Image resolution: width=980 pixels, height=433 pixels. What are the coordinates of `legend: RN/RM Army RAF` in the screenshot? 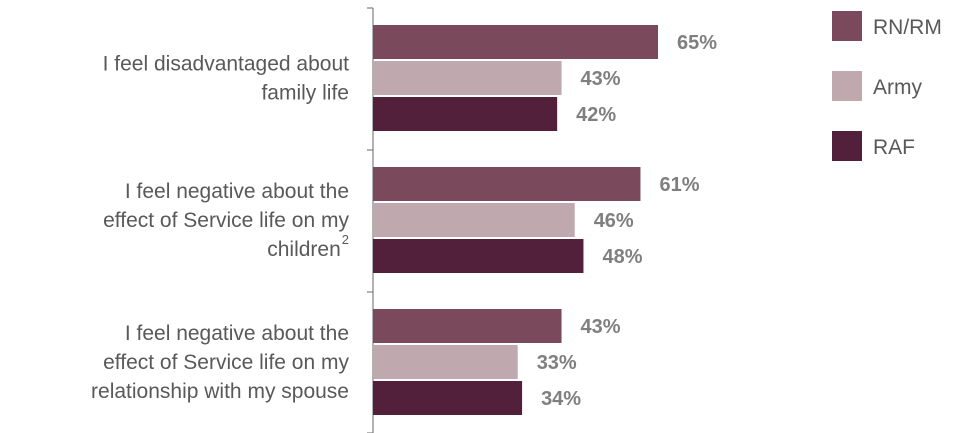 It's located at (887, 86).